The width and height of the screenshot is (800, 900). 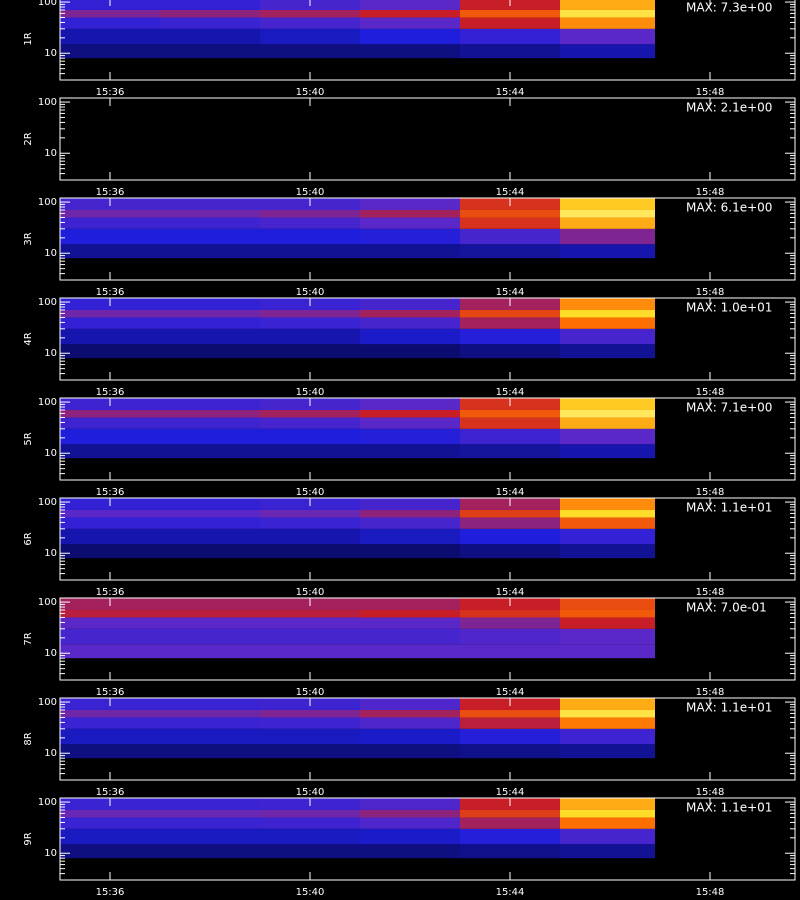 What do you see at coordinates (729, 808) in the screenshot?
I see `max-annotation: MAX: 1.1e+01` at bounding box center [729, 808].